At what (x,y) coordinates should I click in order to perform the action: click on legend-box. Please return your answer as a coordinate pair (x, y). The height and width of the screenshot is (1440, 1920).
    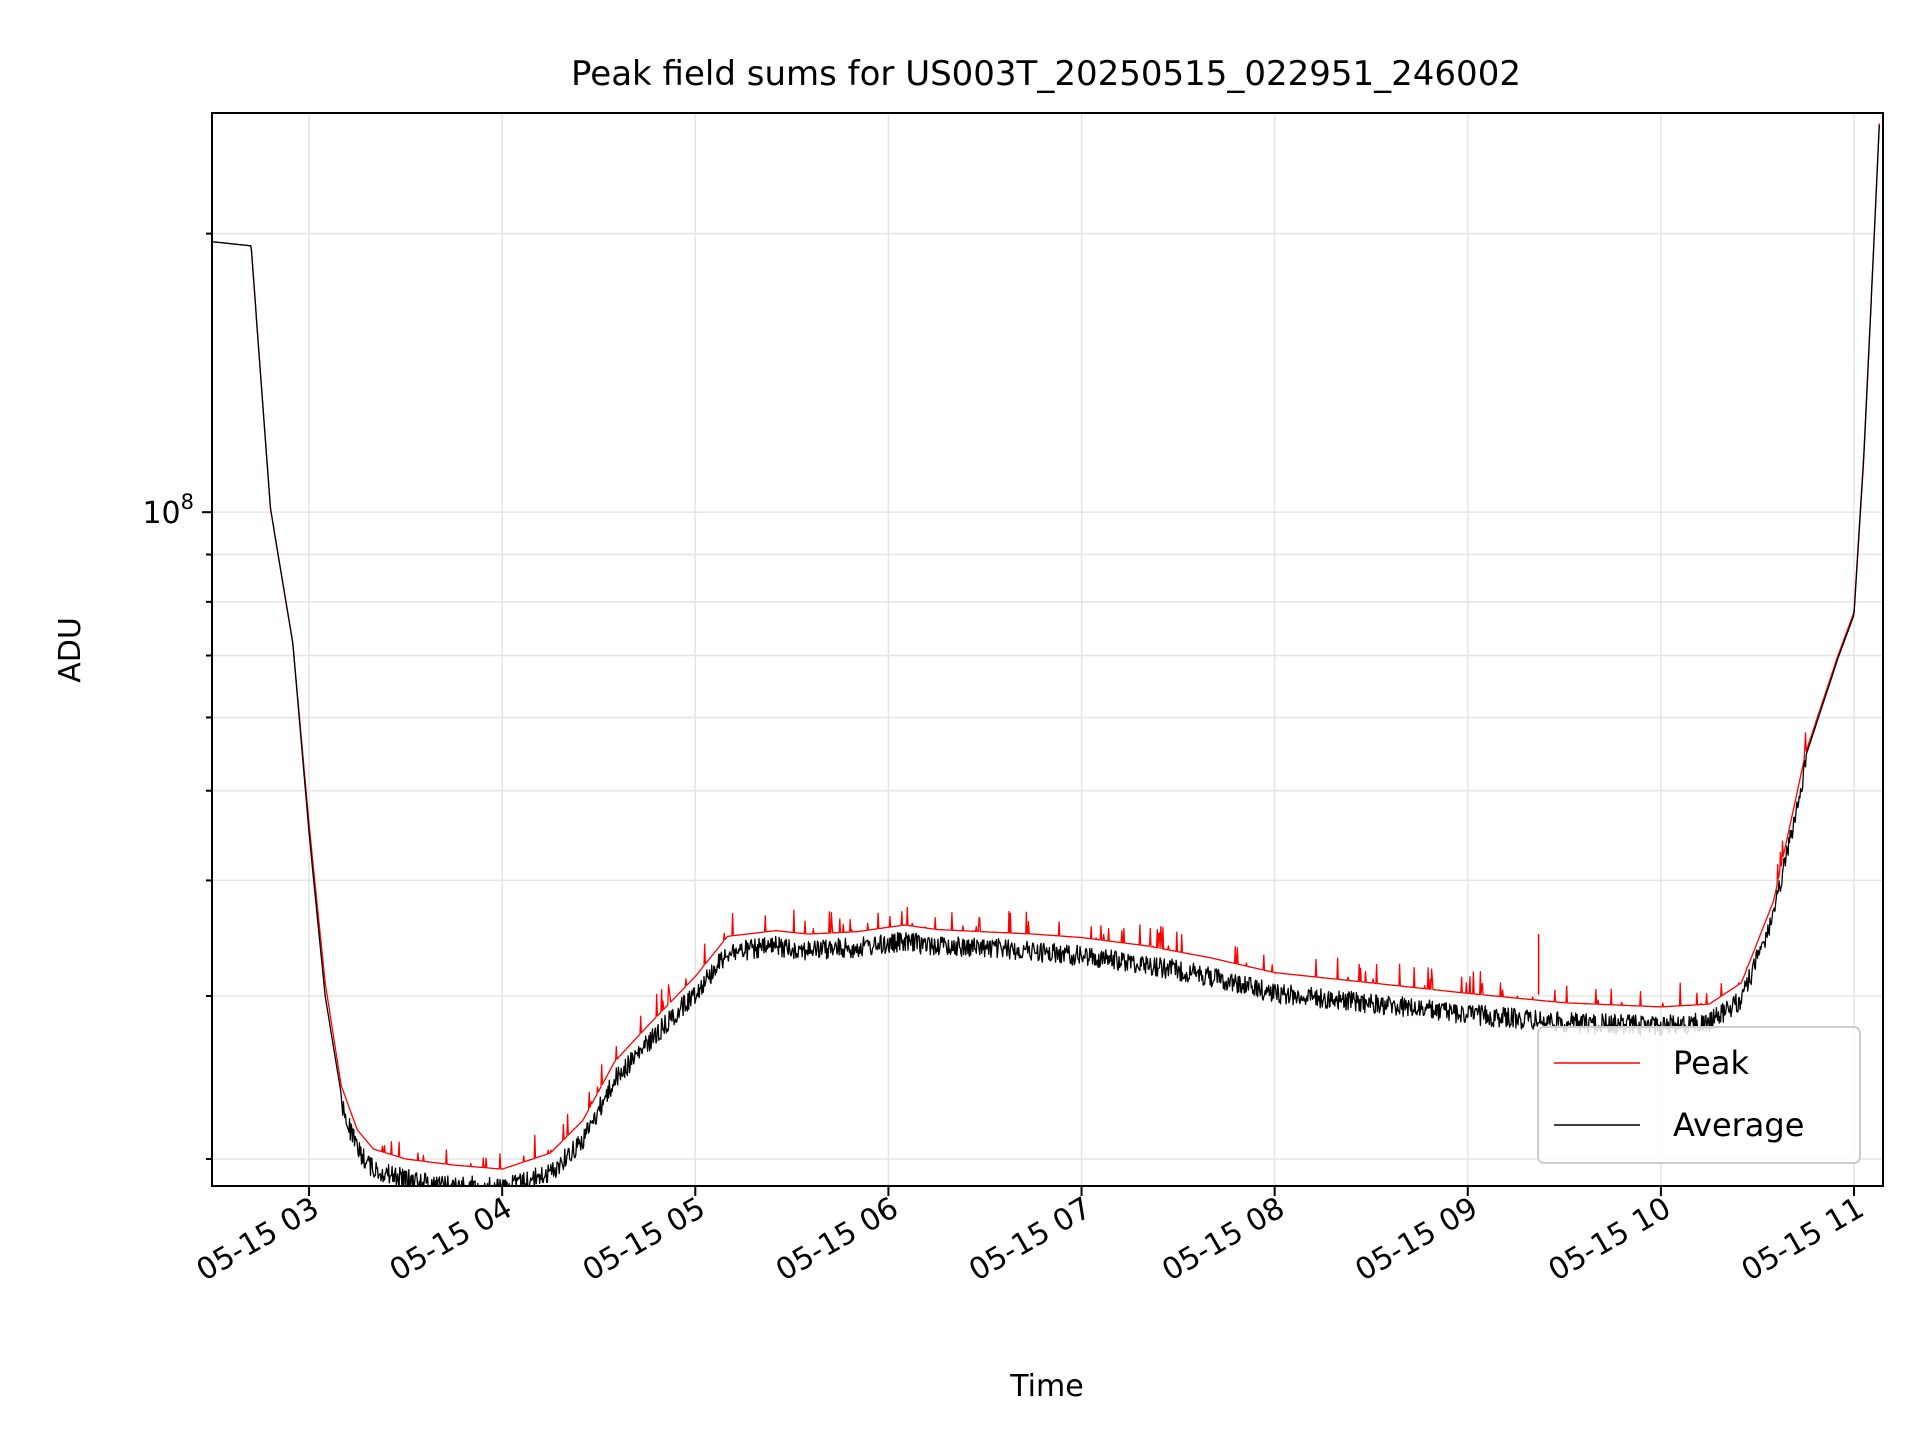
    Looking at the image, I should click on (1699, 1095).